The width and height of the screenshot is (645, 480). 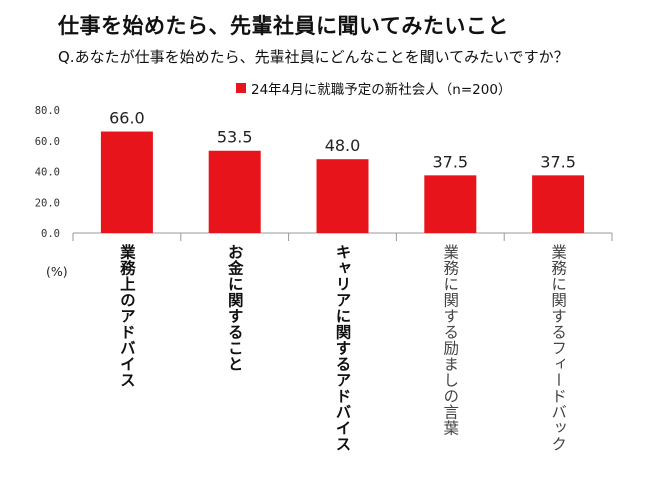 What do you see at coordinates (50, 234) in the screenshot?
I see `y-tick-label: 0.0` at bounding box center [50, 234].